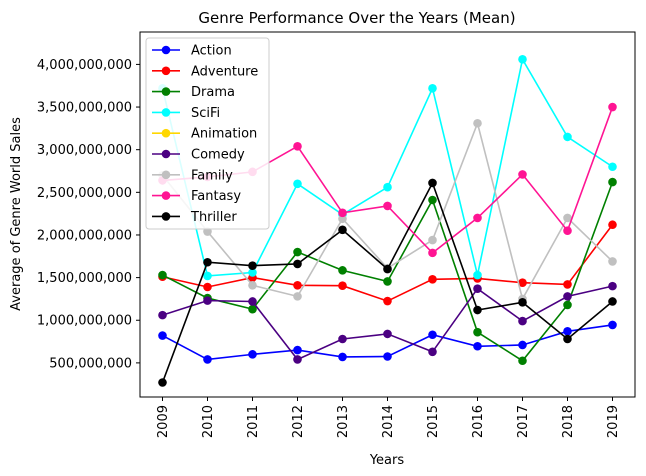 The height and width of the screenshot is (476, 646). I want to click on legend-label: Fantasy, so click(216, 196).